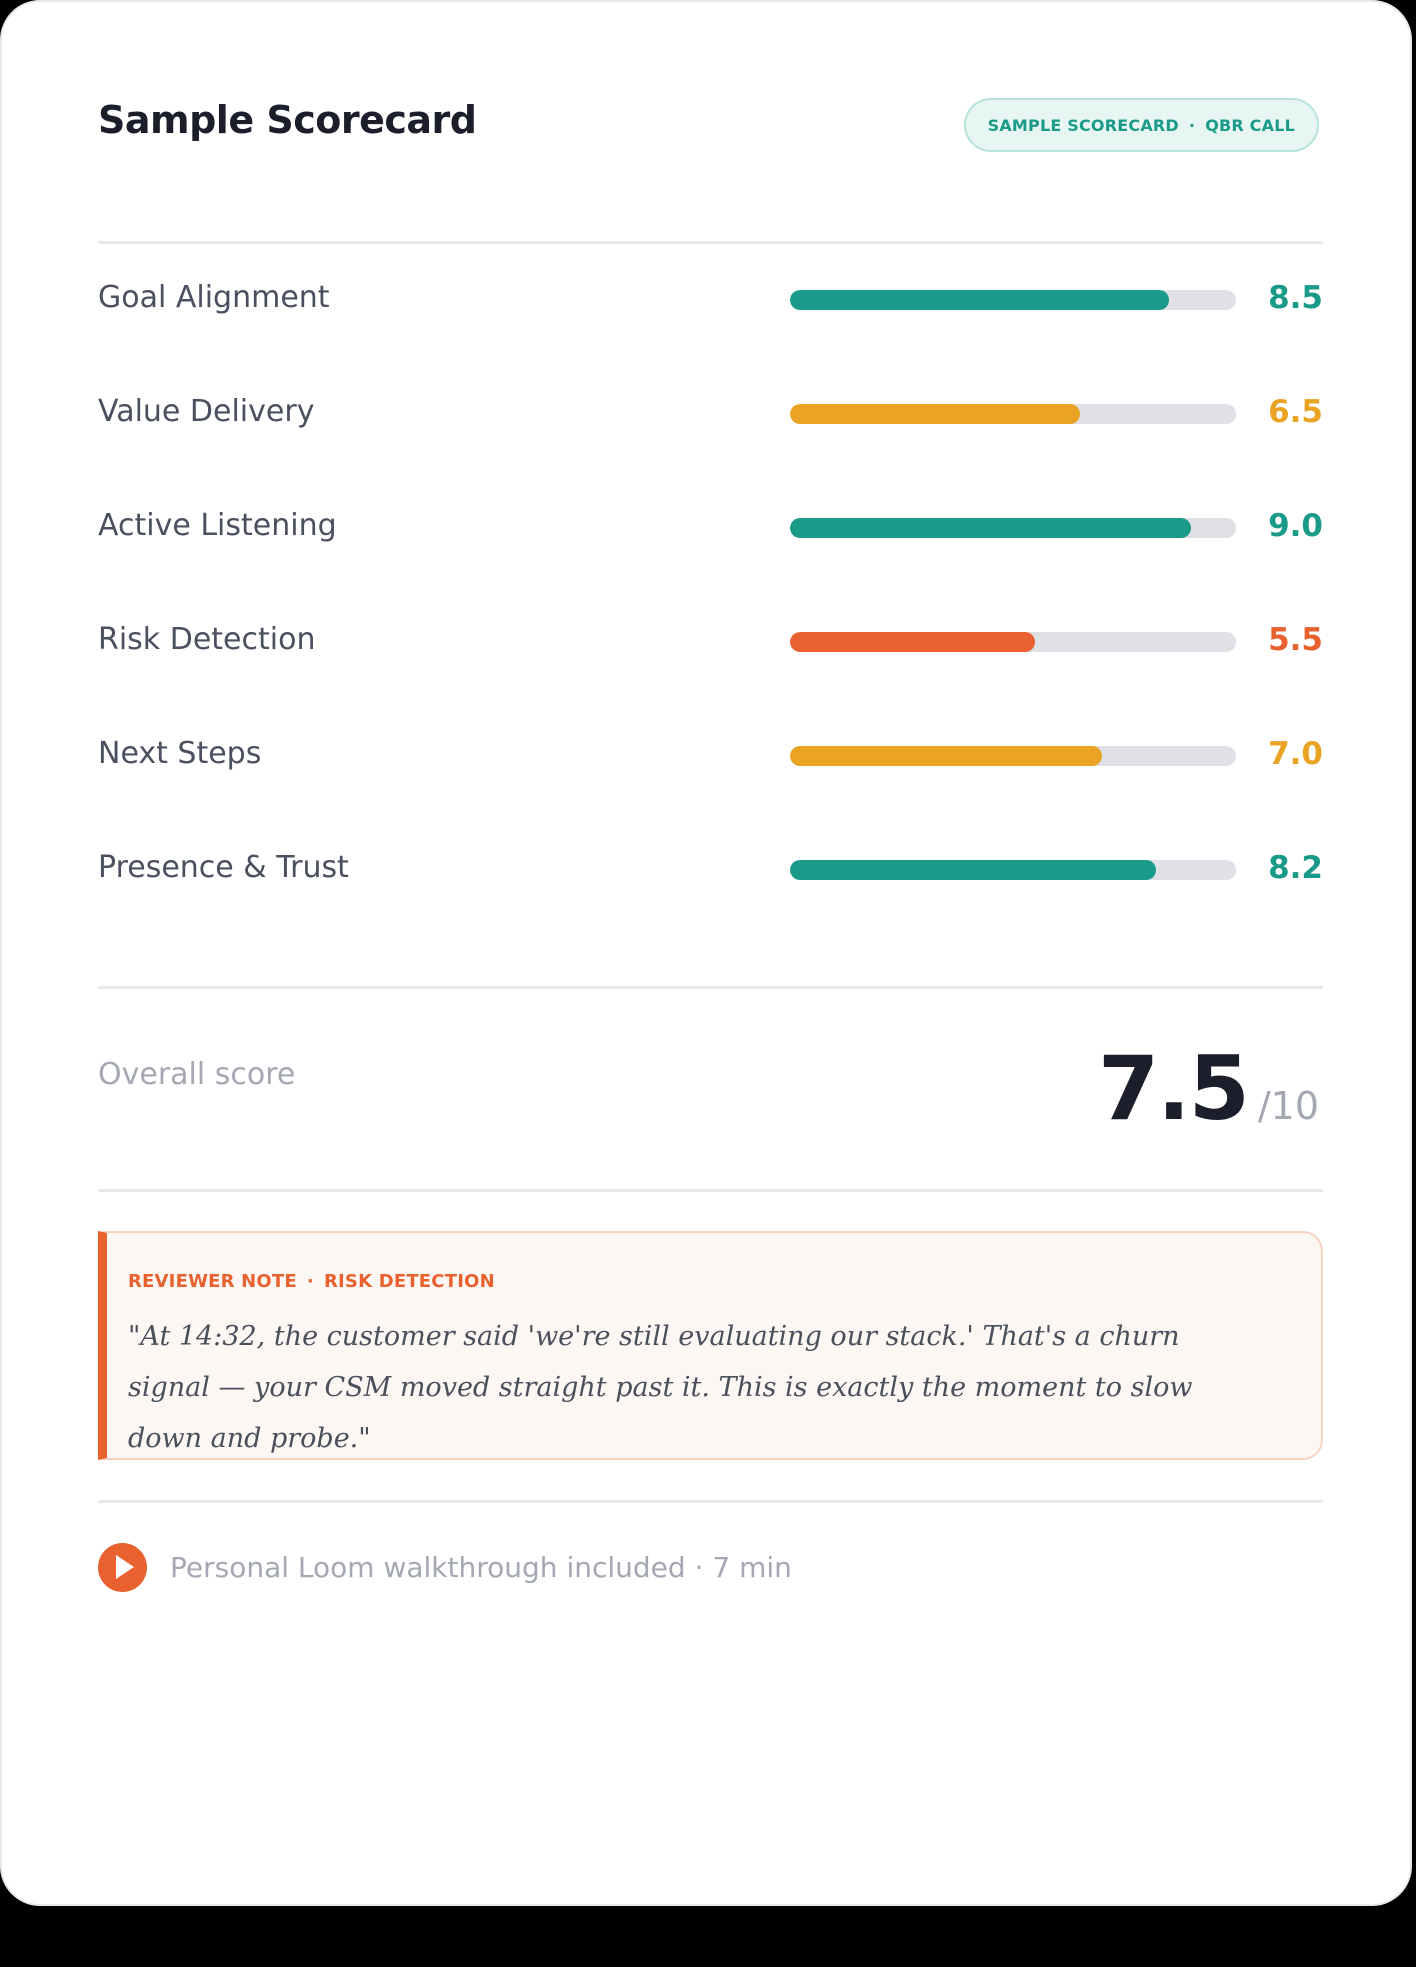 This screenshot has width=1416, height=1967. I want to click on metric-value: 5.5, so click(1295, 640).